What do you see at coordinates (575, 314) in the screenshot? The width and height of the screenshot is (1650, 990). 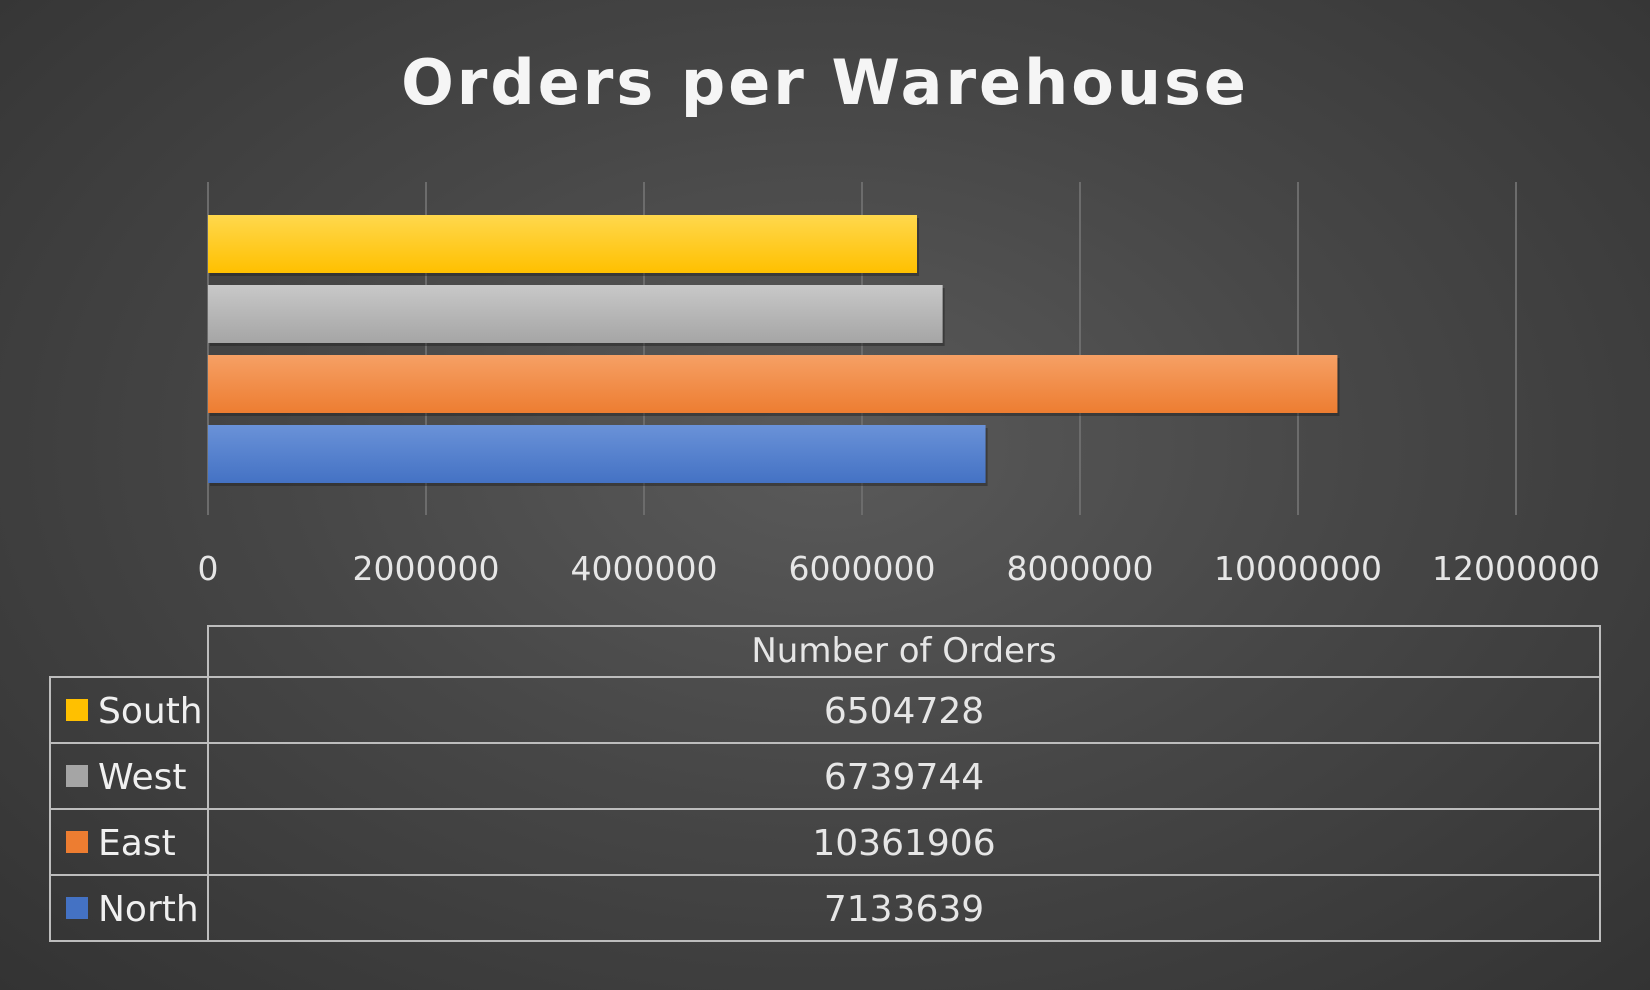 I see `bar-west` at bounding box center [575, 314].